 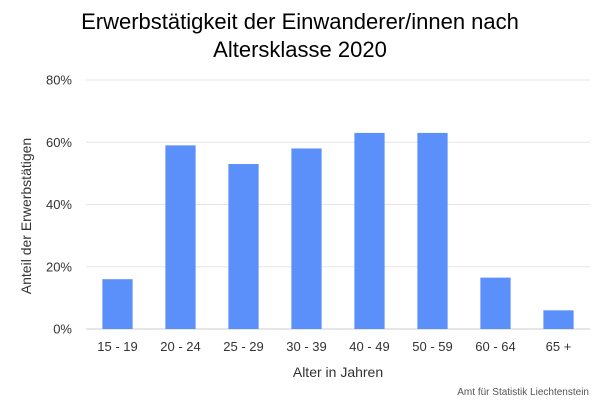 I want to click on x-tick-label: 15 - 19, so click(x=117, y=346).